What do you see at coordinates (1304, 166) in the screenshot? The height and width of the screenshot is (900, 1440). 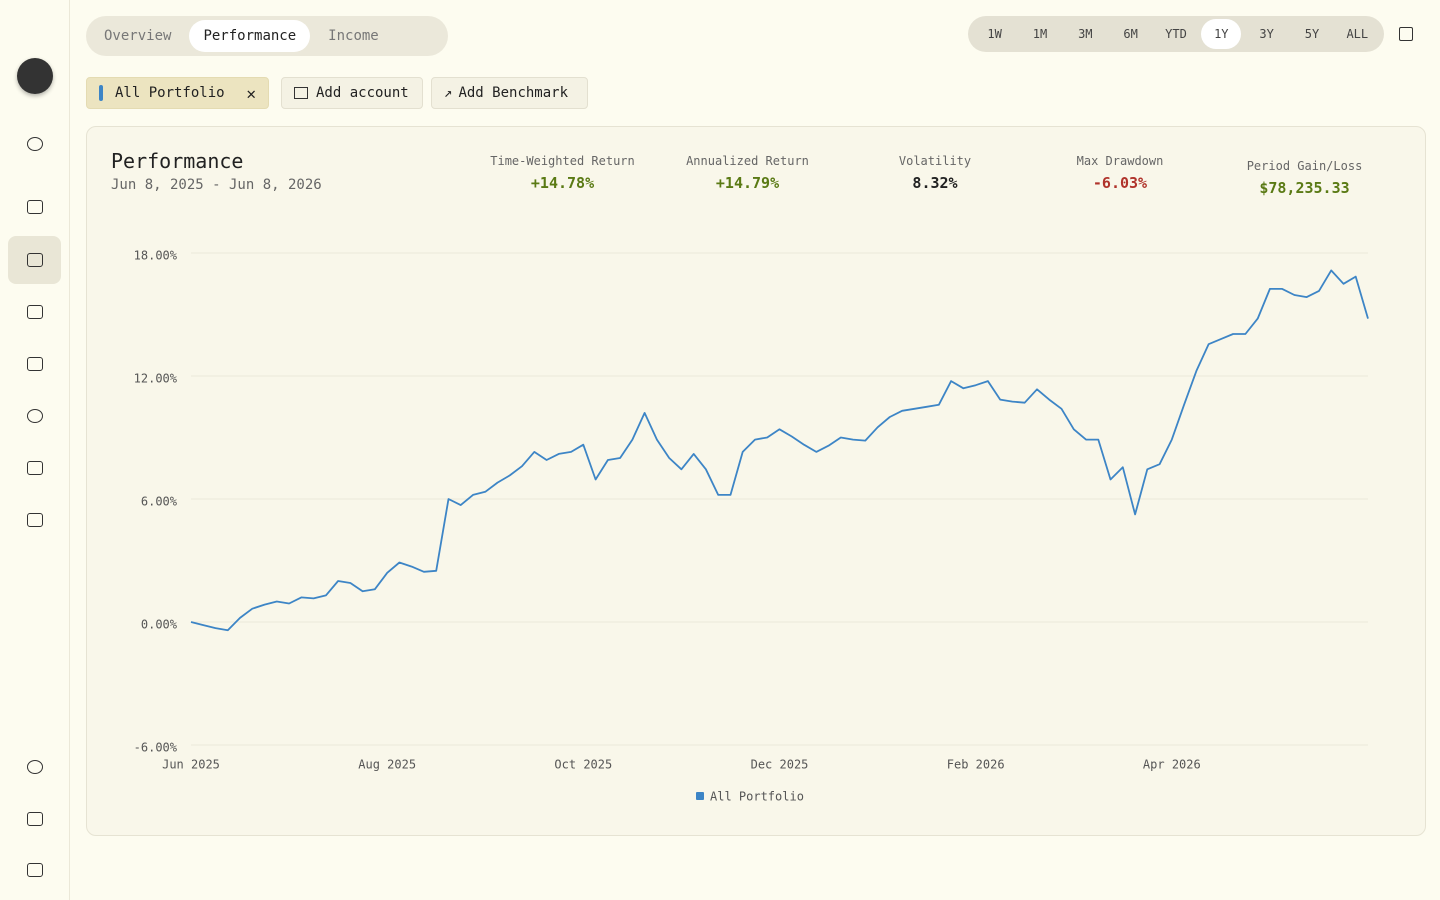 I see `metric-label: Period Gain/Loss` at bounding box center [1304, 166].